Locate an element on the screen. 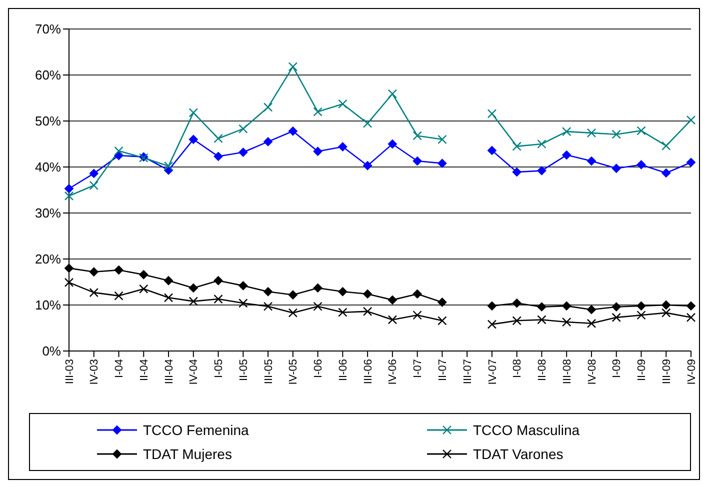  x-tick-label: IV-05 is located at coordinates (294, 372).